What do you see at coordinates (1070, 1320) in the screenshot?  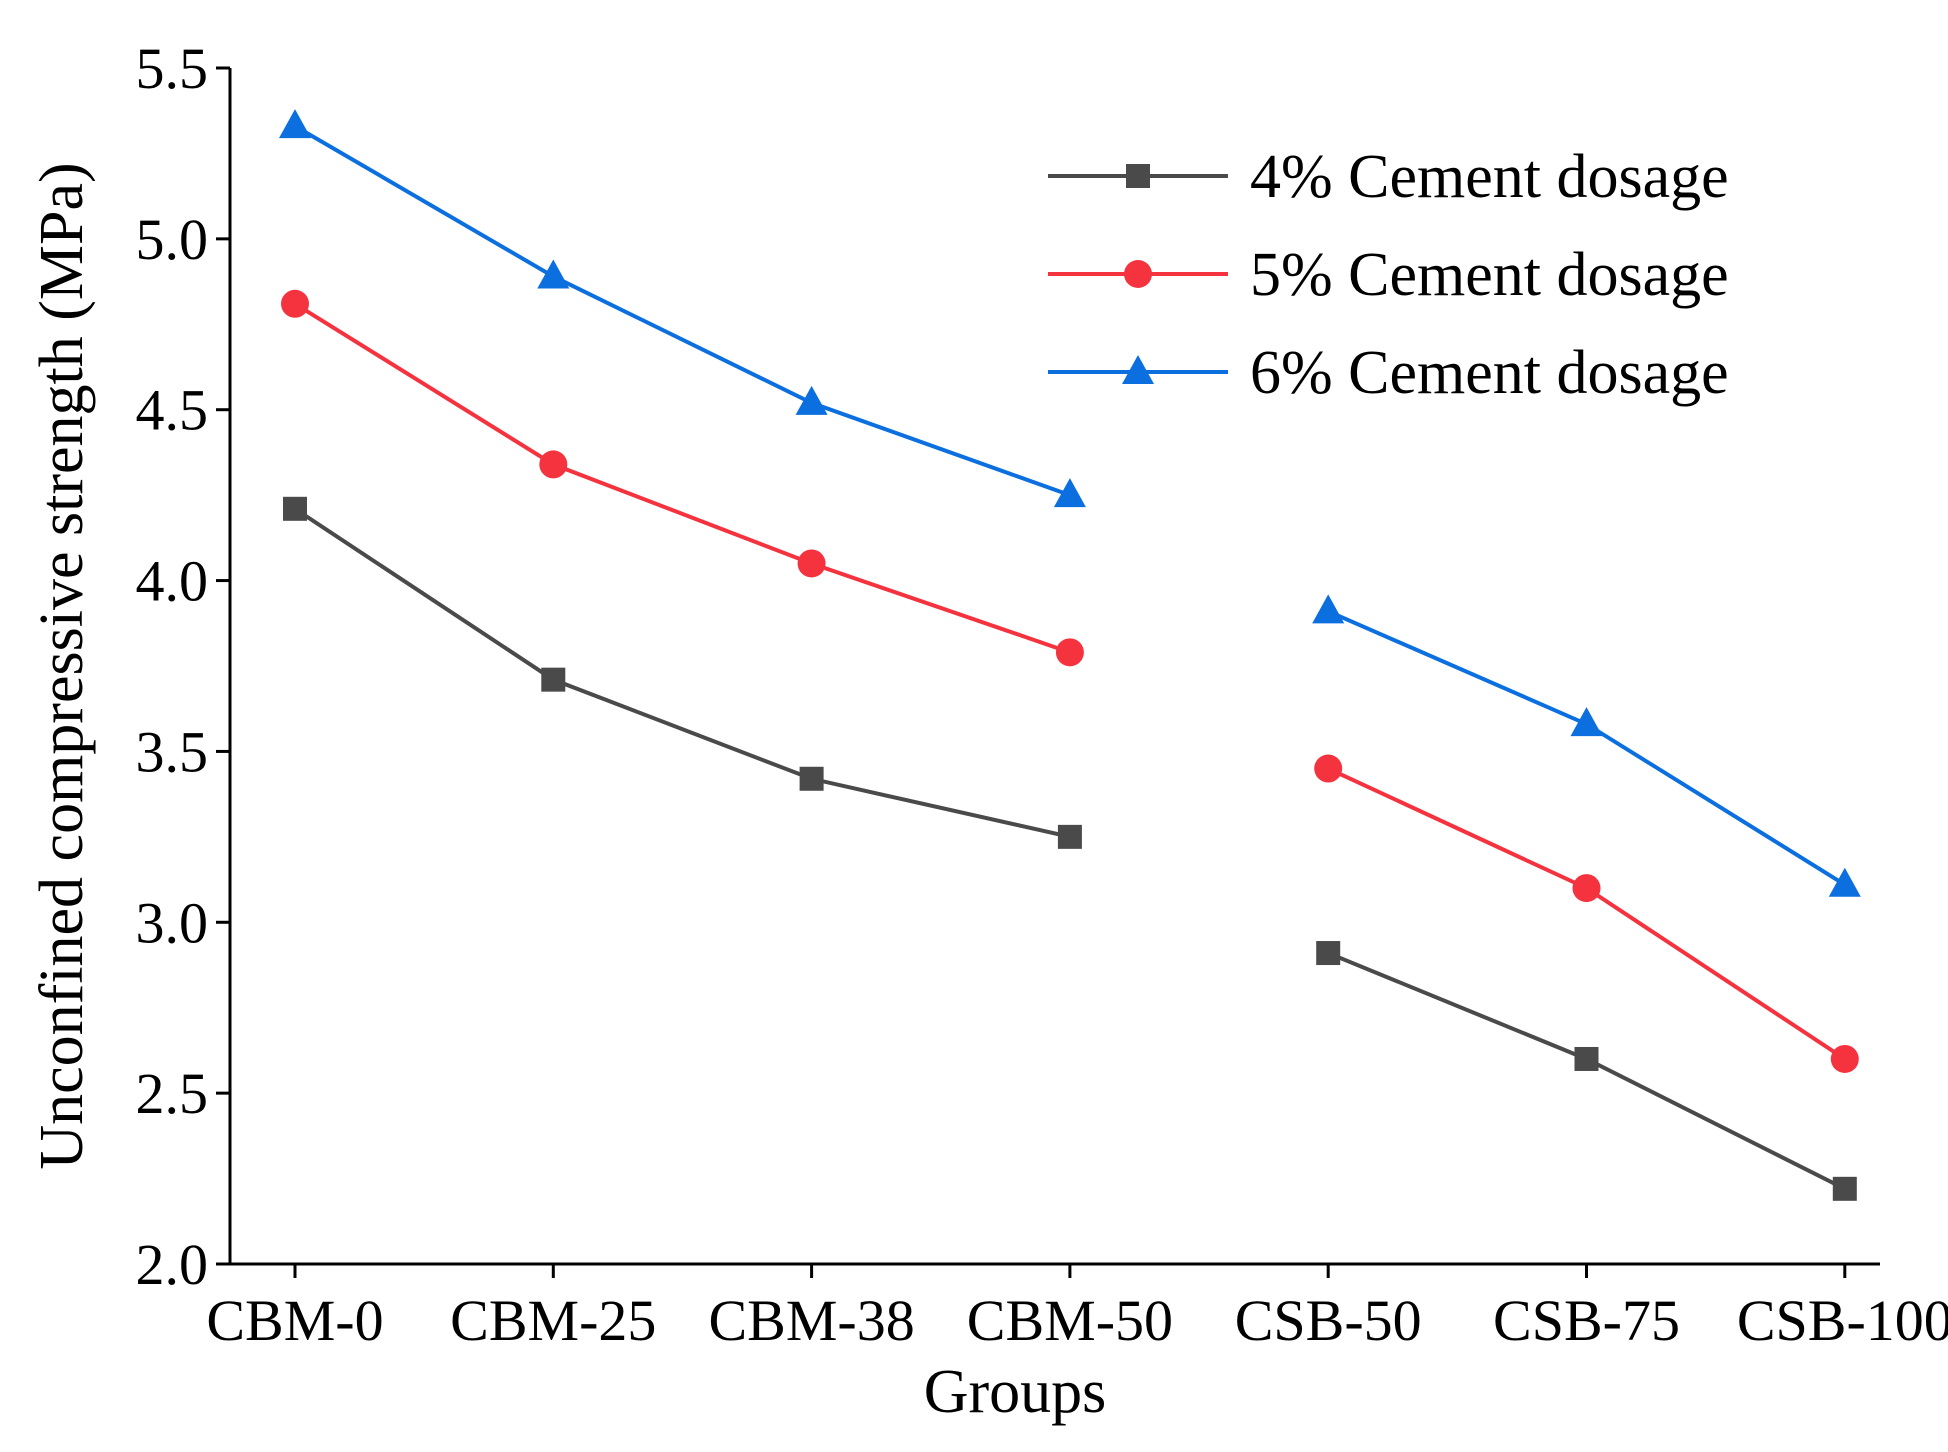 I see `x-tick-label: CBM-50` at bounding box center [1070, 1320].